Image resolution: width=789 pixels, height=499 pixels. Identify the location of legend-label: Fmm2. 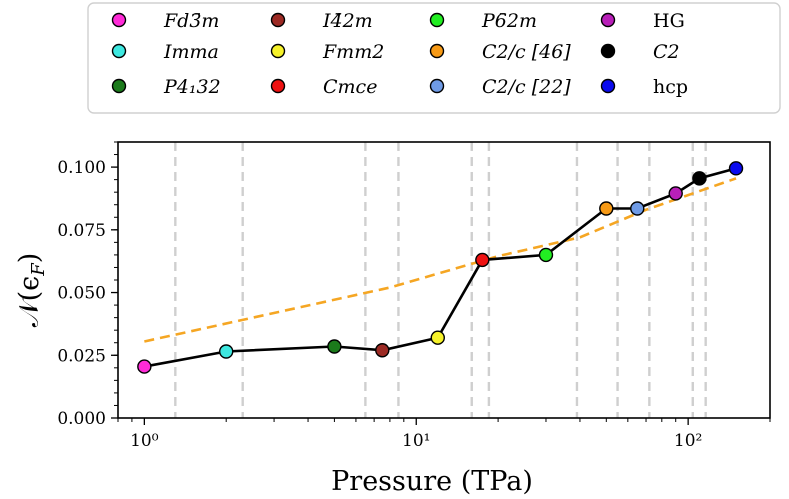
(353, 52).